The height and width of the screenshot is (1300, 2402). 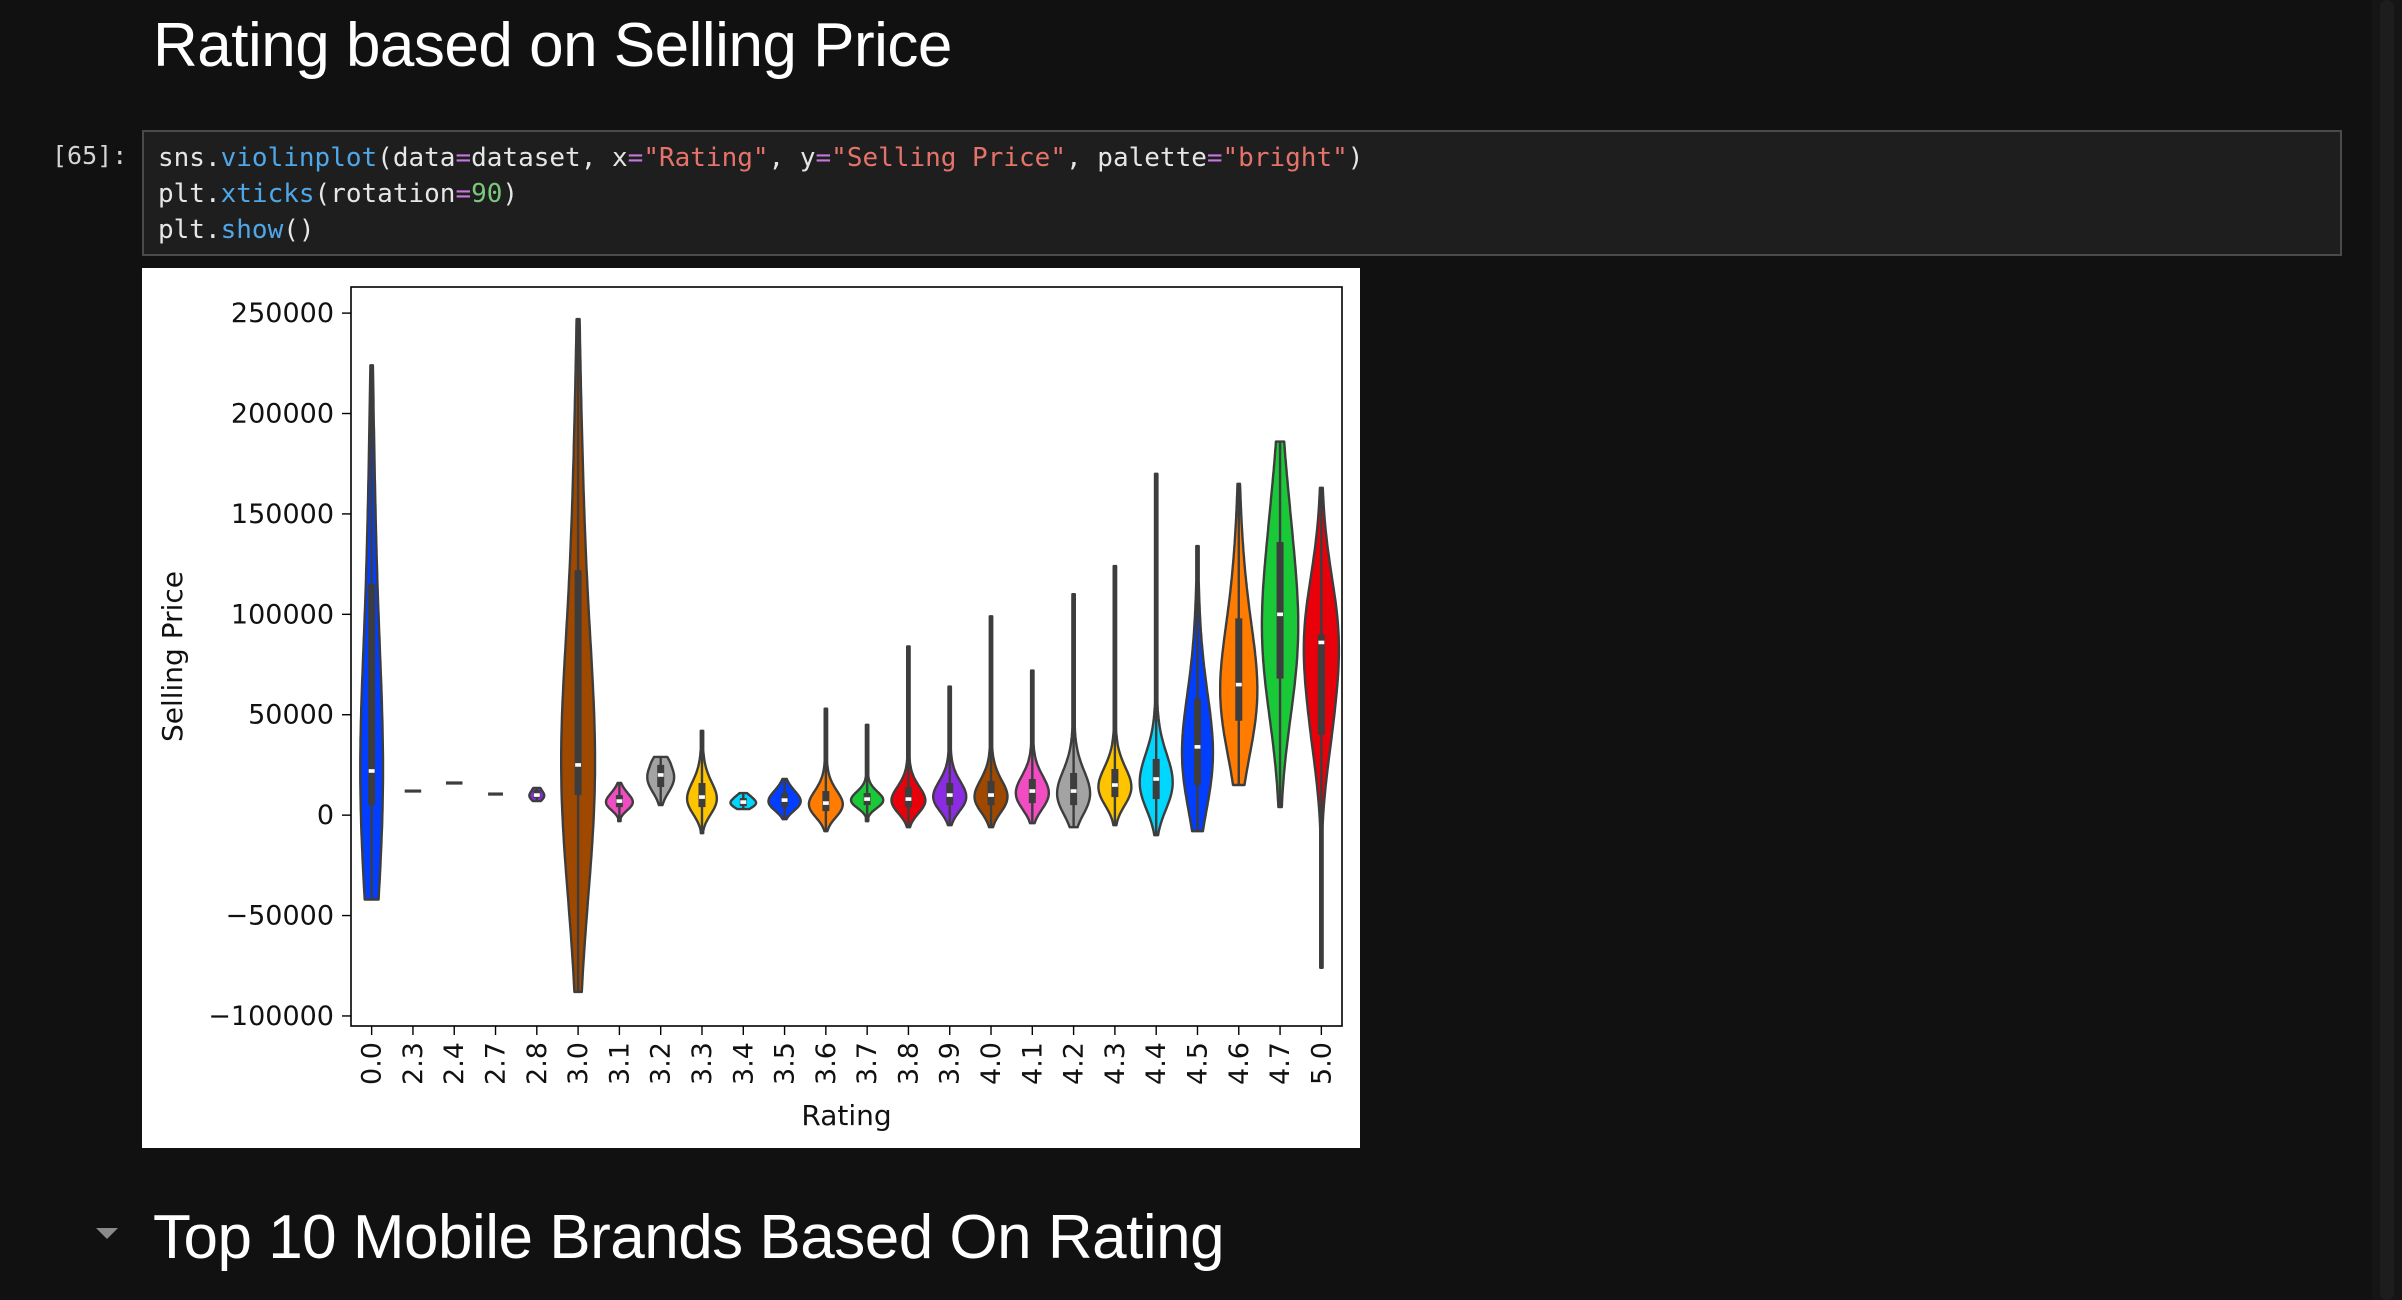 I want to click on y-tick-label: 150000, so click(x=282, y=514).